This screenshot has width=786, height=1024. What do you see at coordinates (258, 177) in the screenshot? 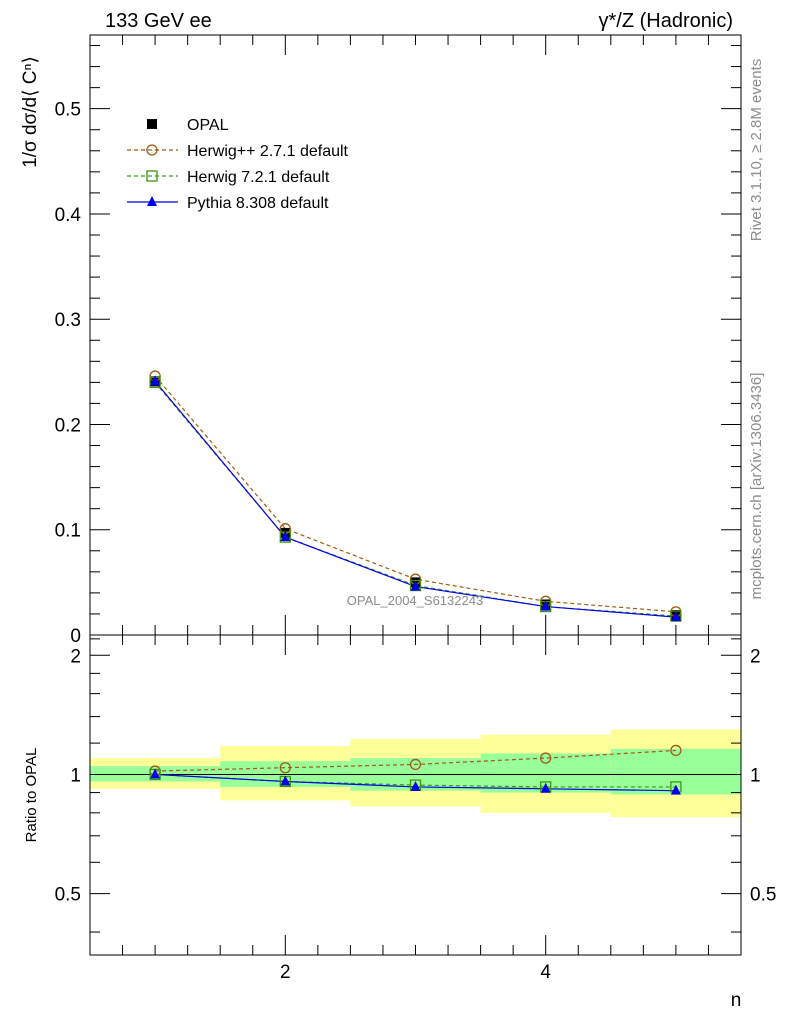
I see `legend-label: Herwig 7.2.1 default` at bounding box center [258, 177].